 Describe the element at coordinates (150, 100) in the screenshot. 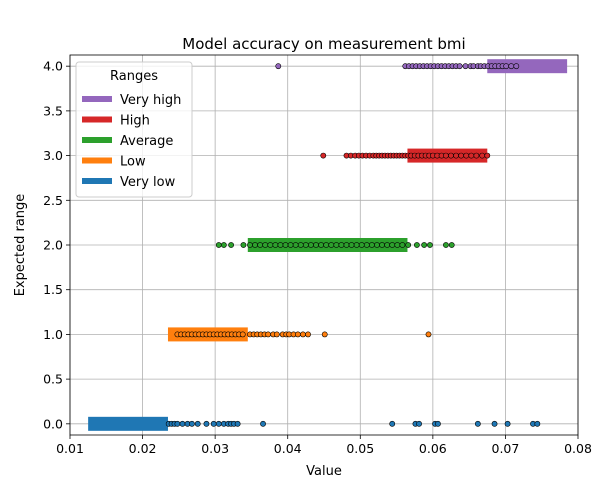

I see `legend-item-label: Very high` at that location.